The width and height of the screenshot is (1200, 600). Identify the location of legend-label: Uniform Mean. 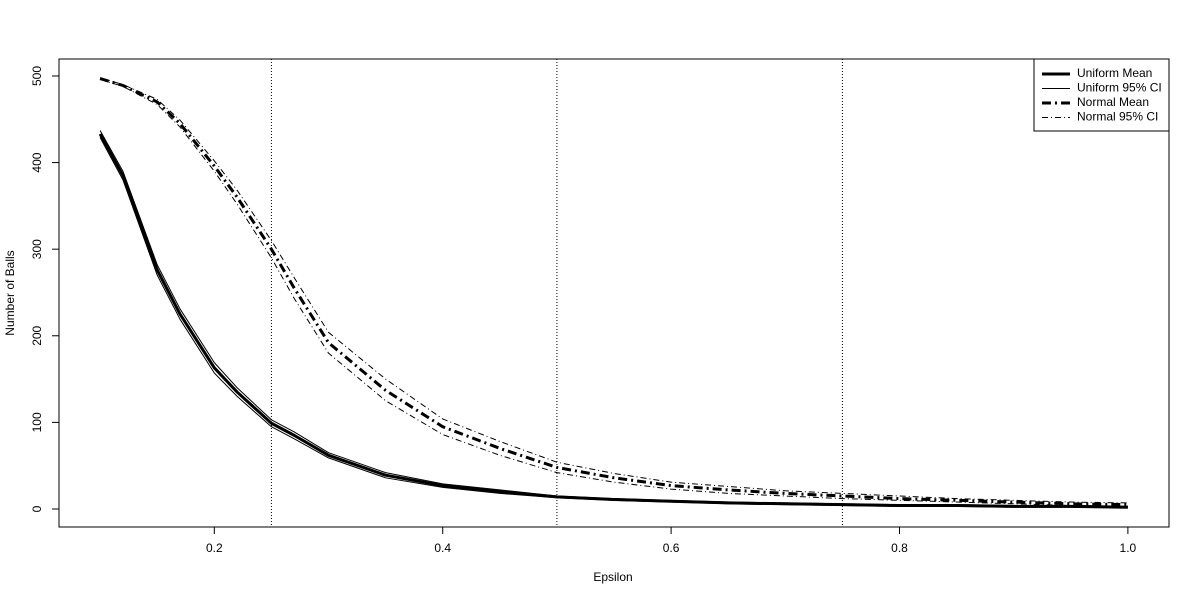
(1114, 73).